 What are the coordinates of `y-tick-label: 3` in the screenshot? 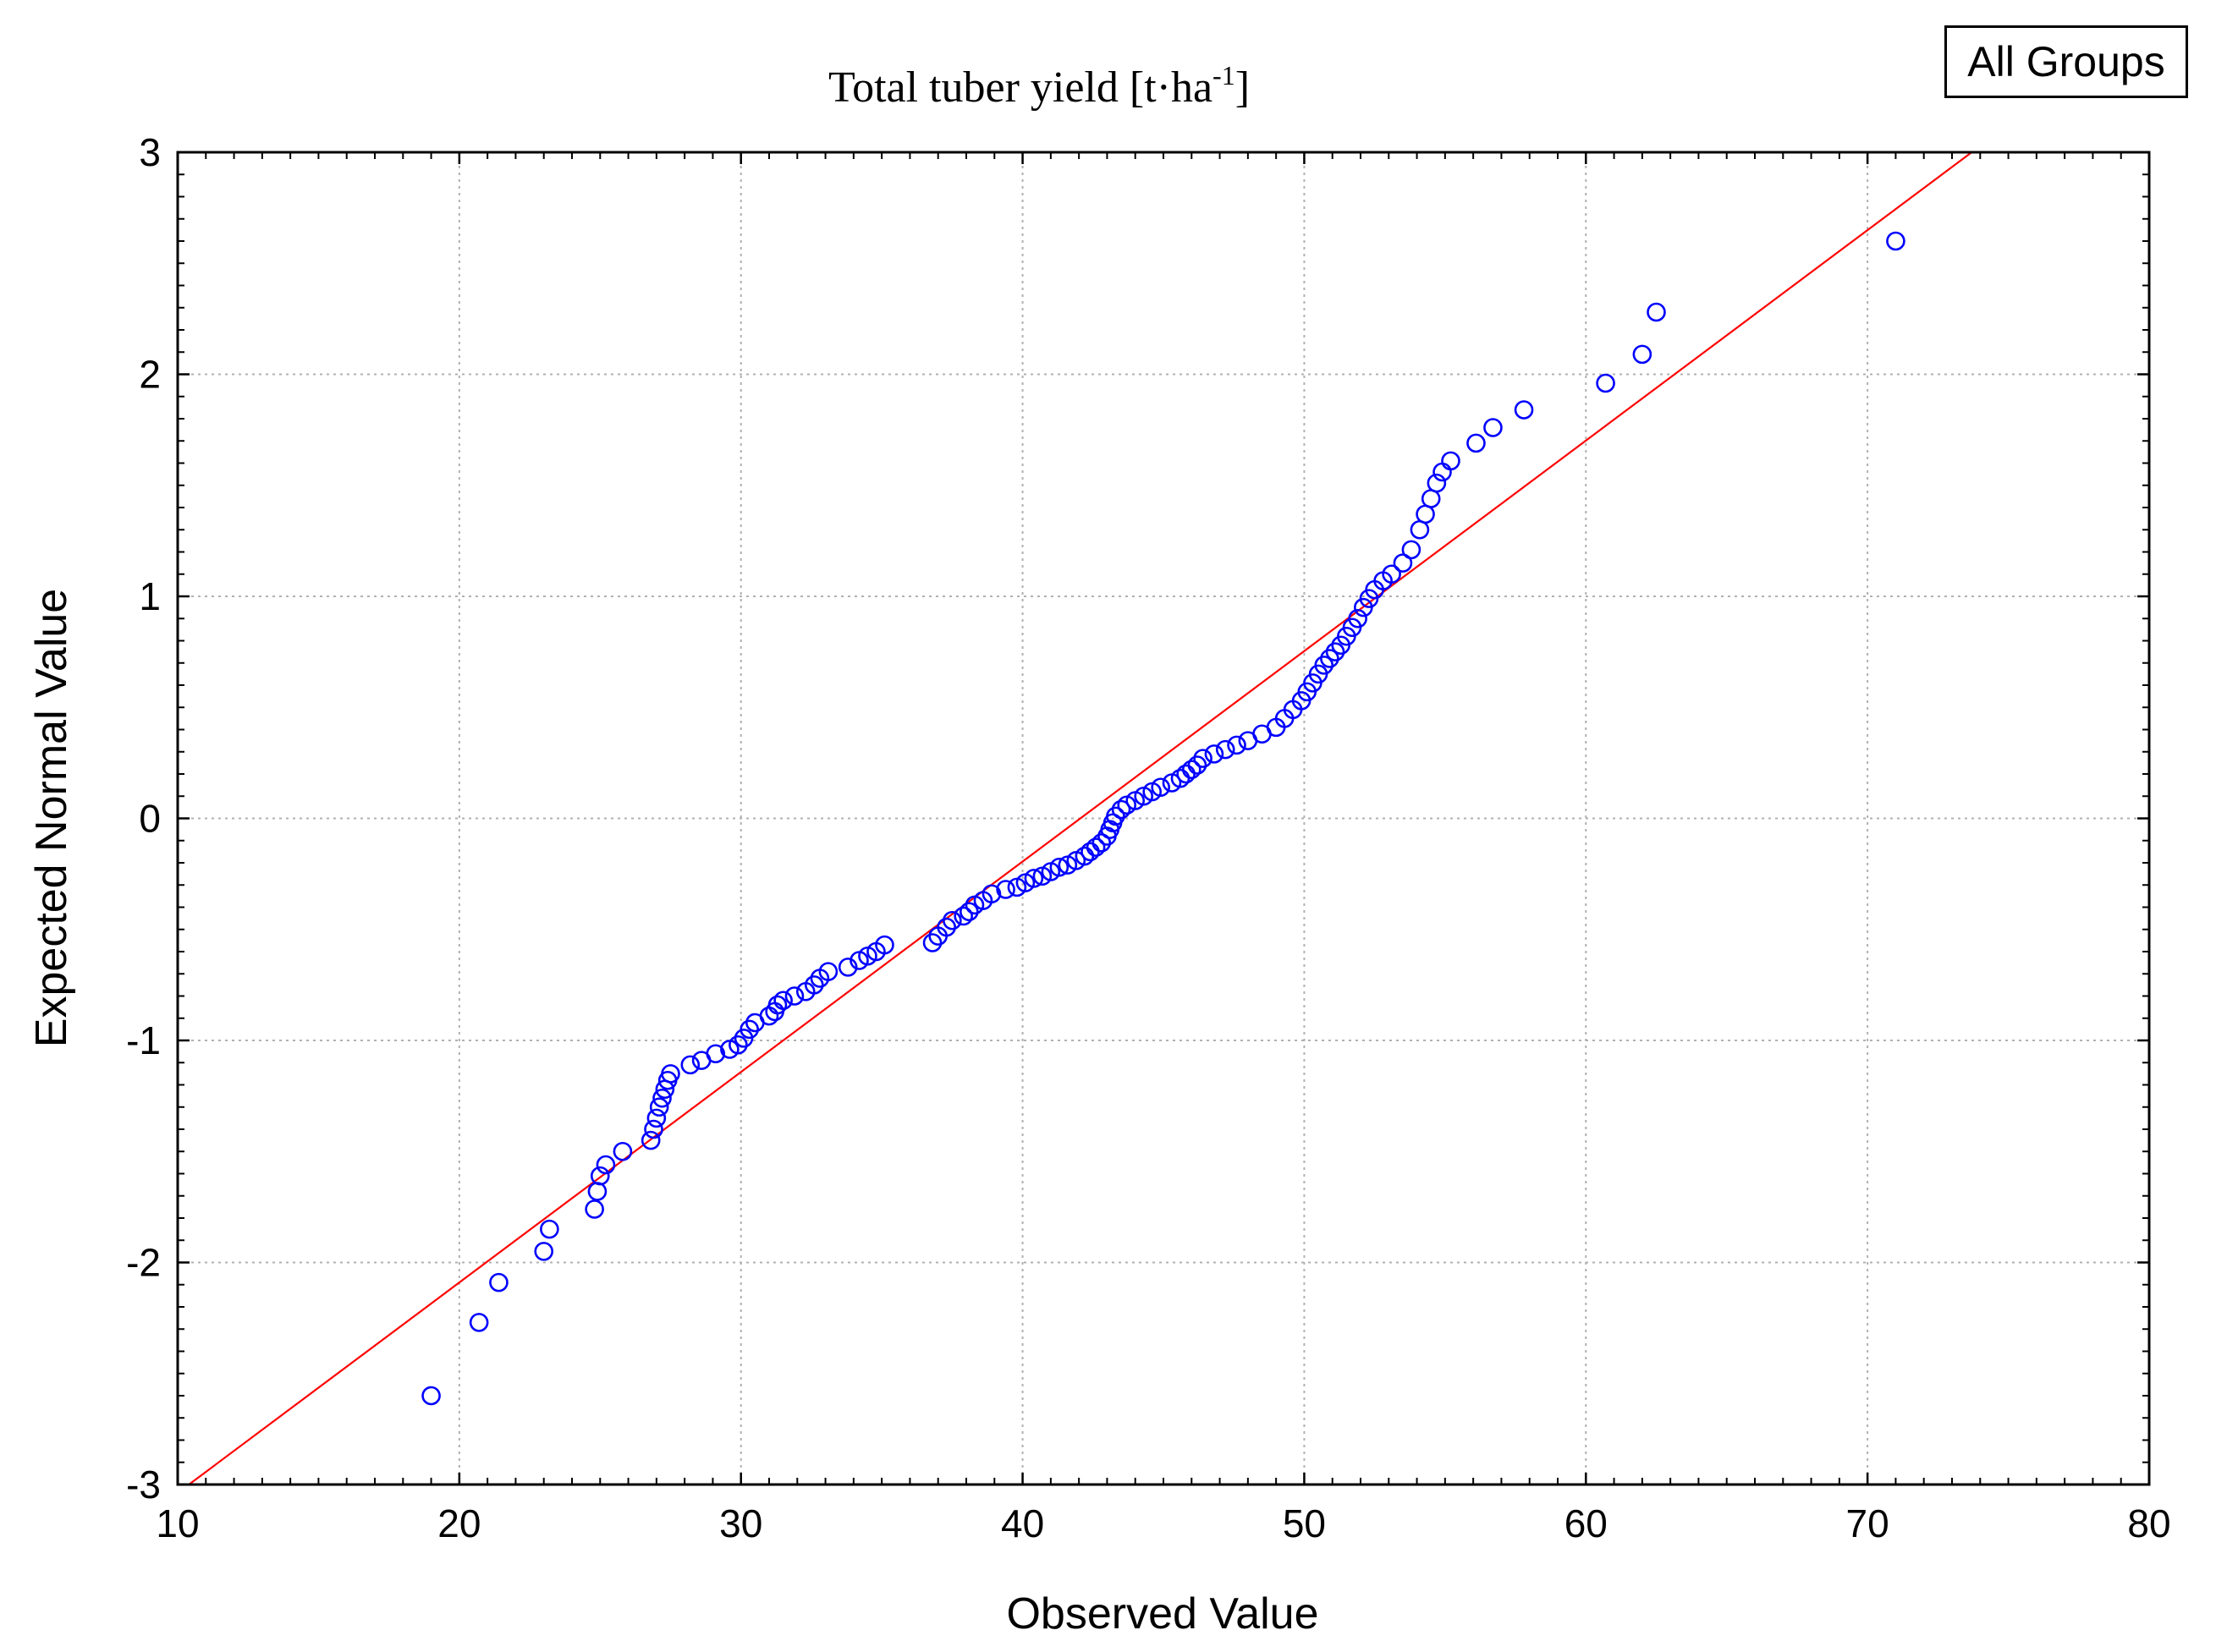 It's located at (150, 152).